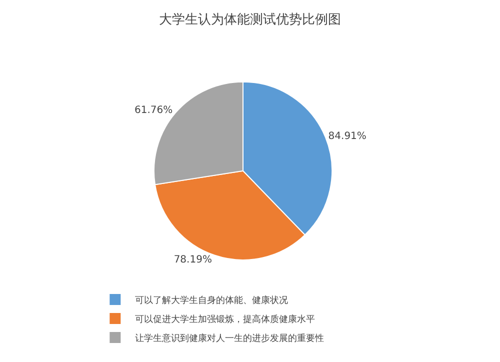 This screenshot has width=500, height=362. What do you see at coordinates (250, 20) in the screenshot?
I see `chart-title: 大学生认为体能测试优势比例图` at bounding box center [250, 20].